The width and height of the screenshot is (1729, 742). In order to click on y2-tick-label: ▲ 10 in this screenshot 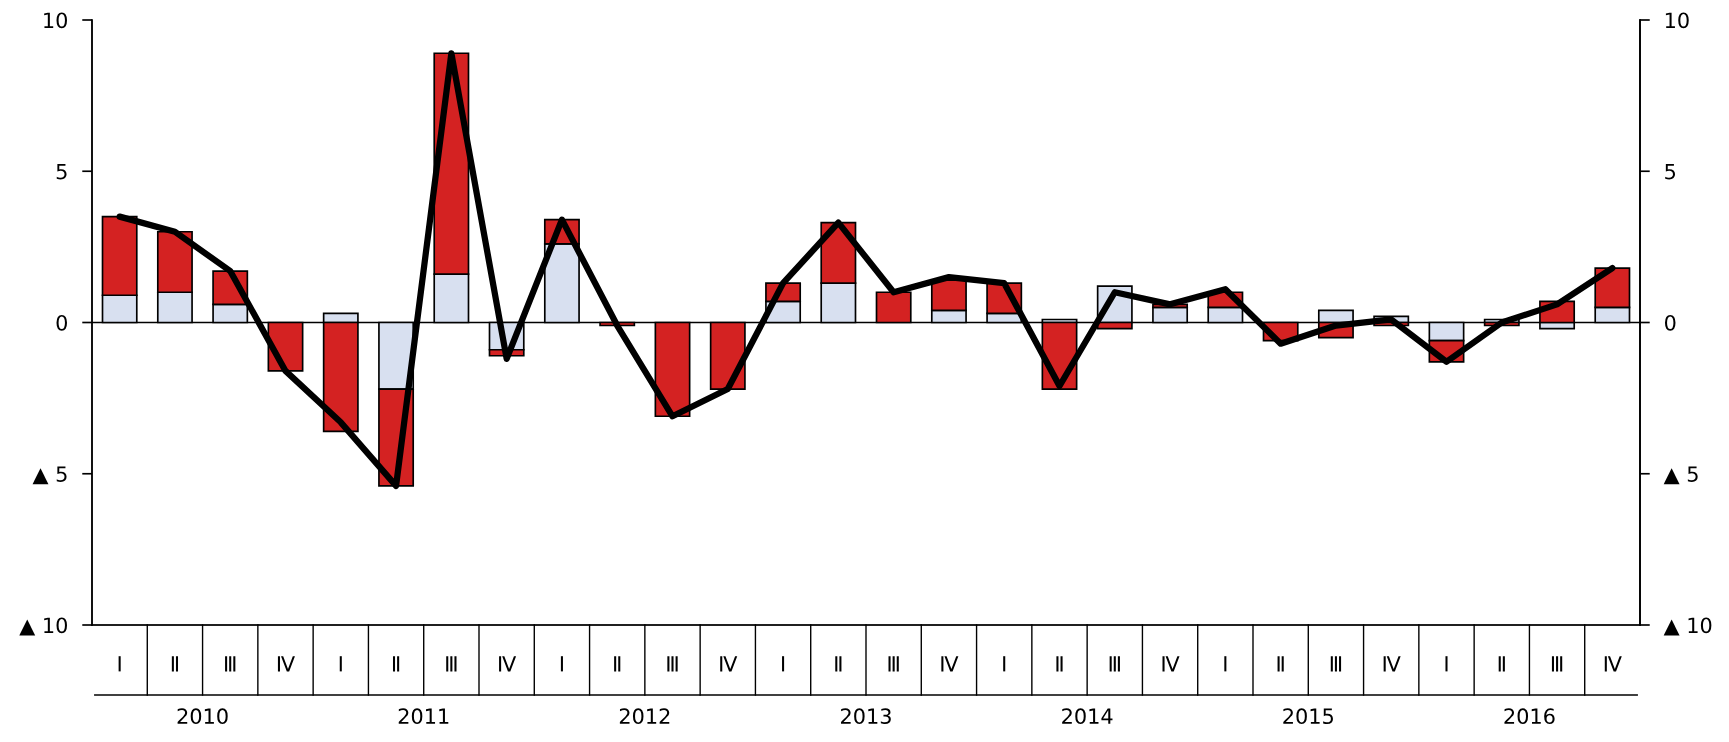, I will do `click(1687, 626)`.